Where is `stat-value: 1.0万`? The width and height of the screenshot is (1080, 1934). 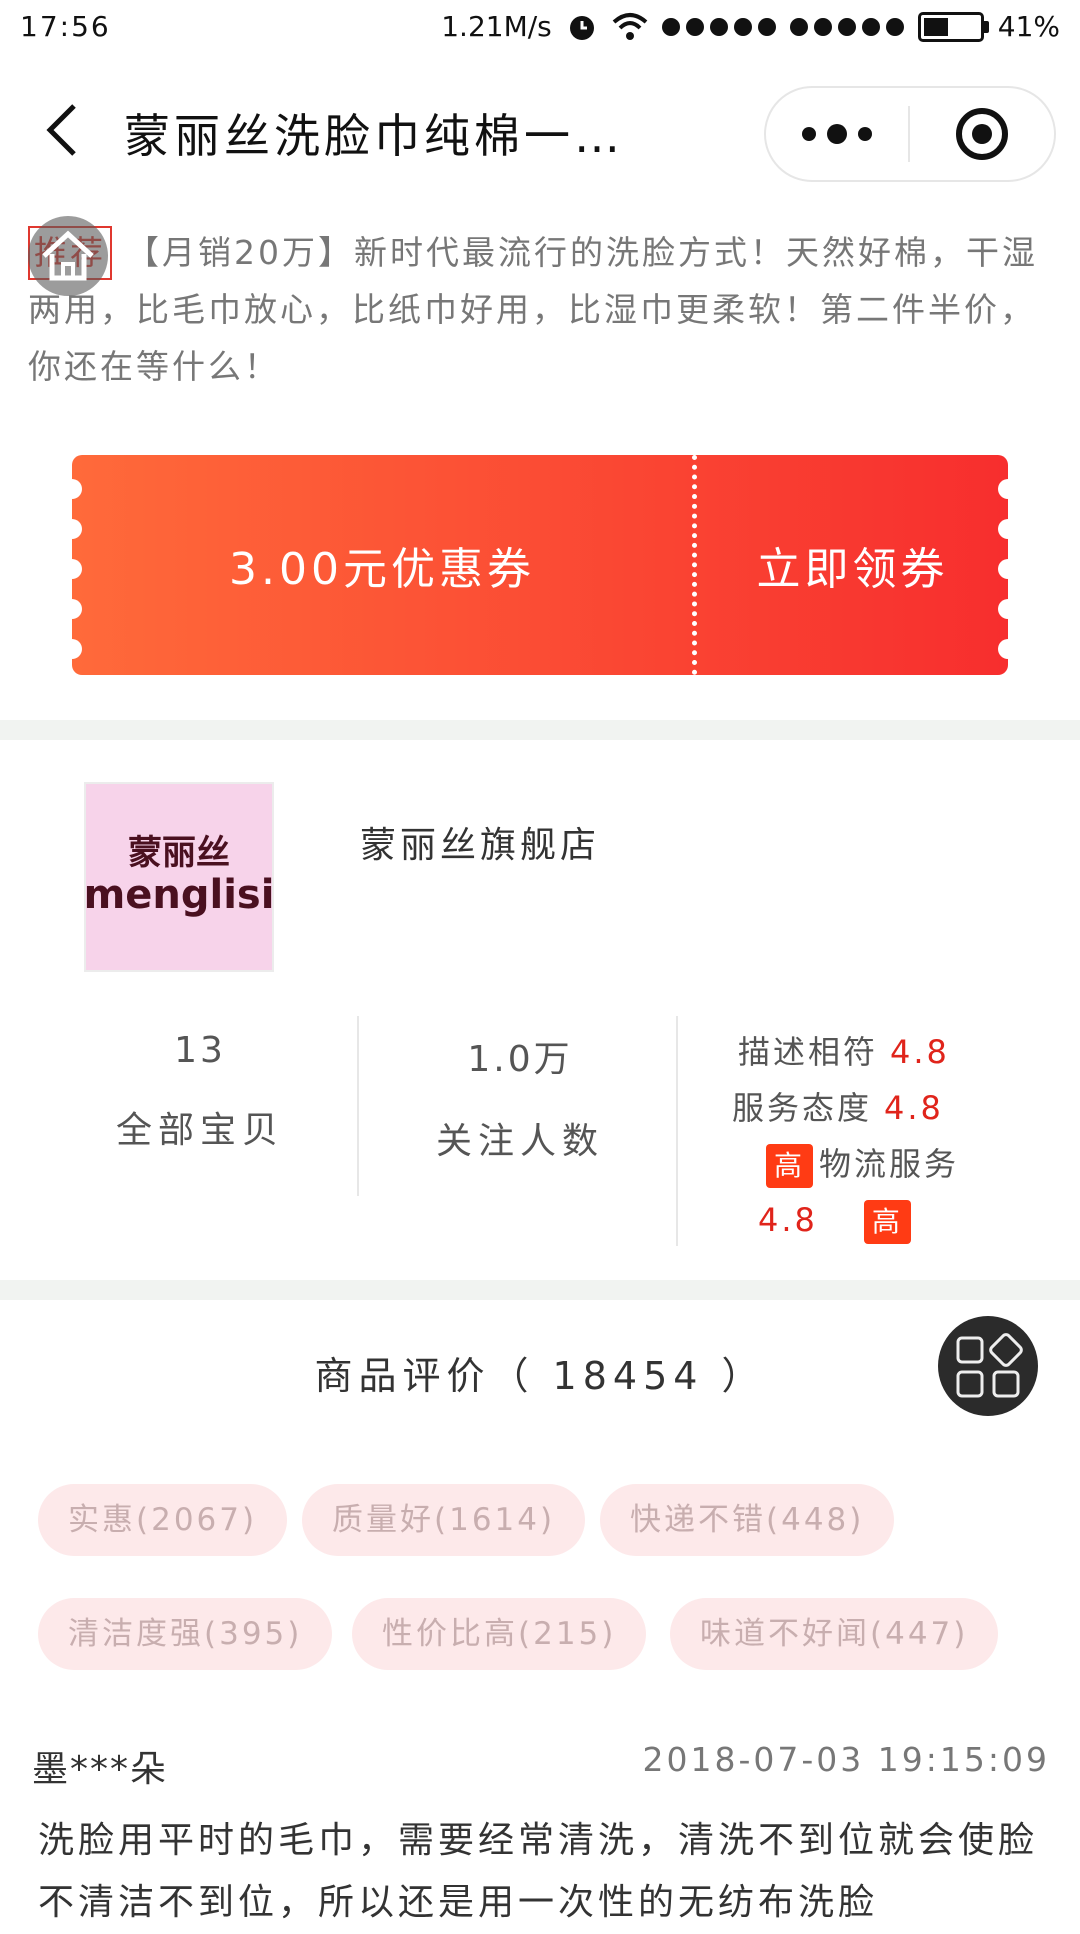
stat-value: 1.0万 is located at coordinates (520, 1059).